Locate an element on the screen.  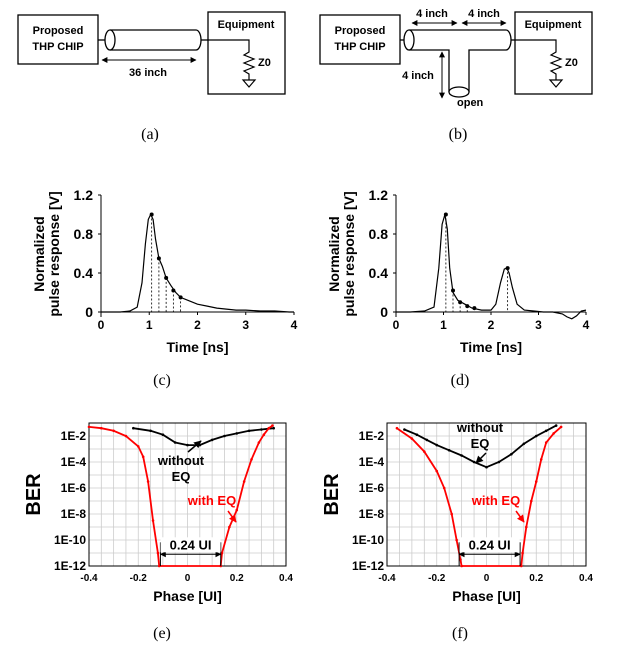
y-tick-label: 0.4 is located at coordinates (379, 273).